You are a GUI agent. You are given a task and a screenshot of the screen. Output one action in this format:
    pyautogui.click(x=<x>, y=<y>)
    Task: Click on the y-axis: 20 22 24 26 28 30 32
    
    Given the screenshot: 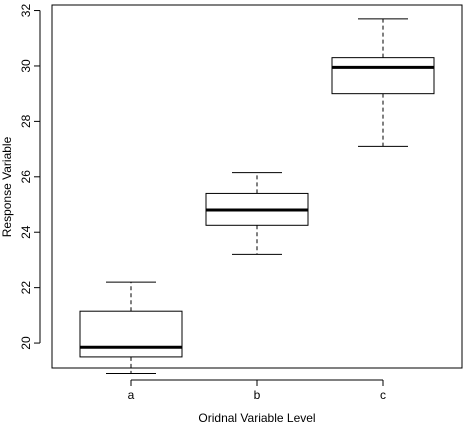 What is the action you would take?
    pyautogui.click(x=30, y=177)
    